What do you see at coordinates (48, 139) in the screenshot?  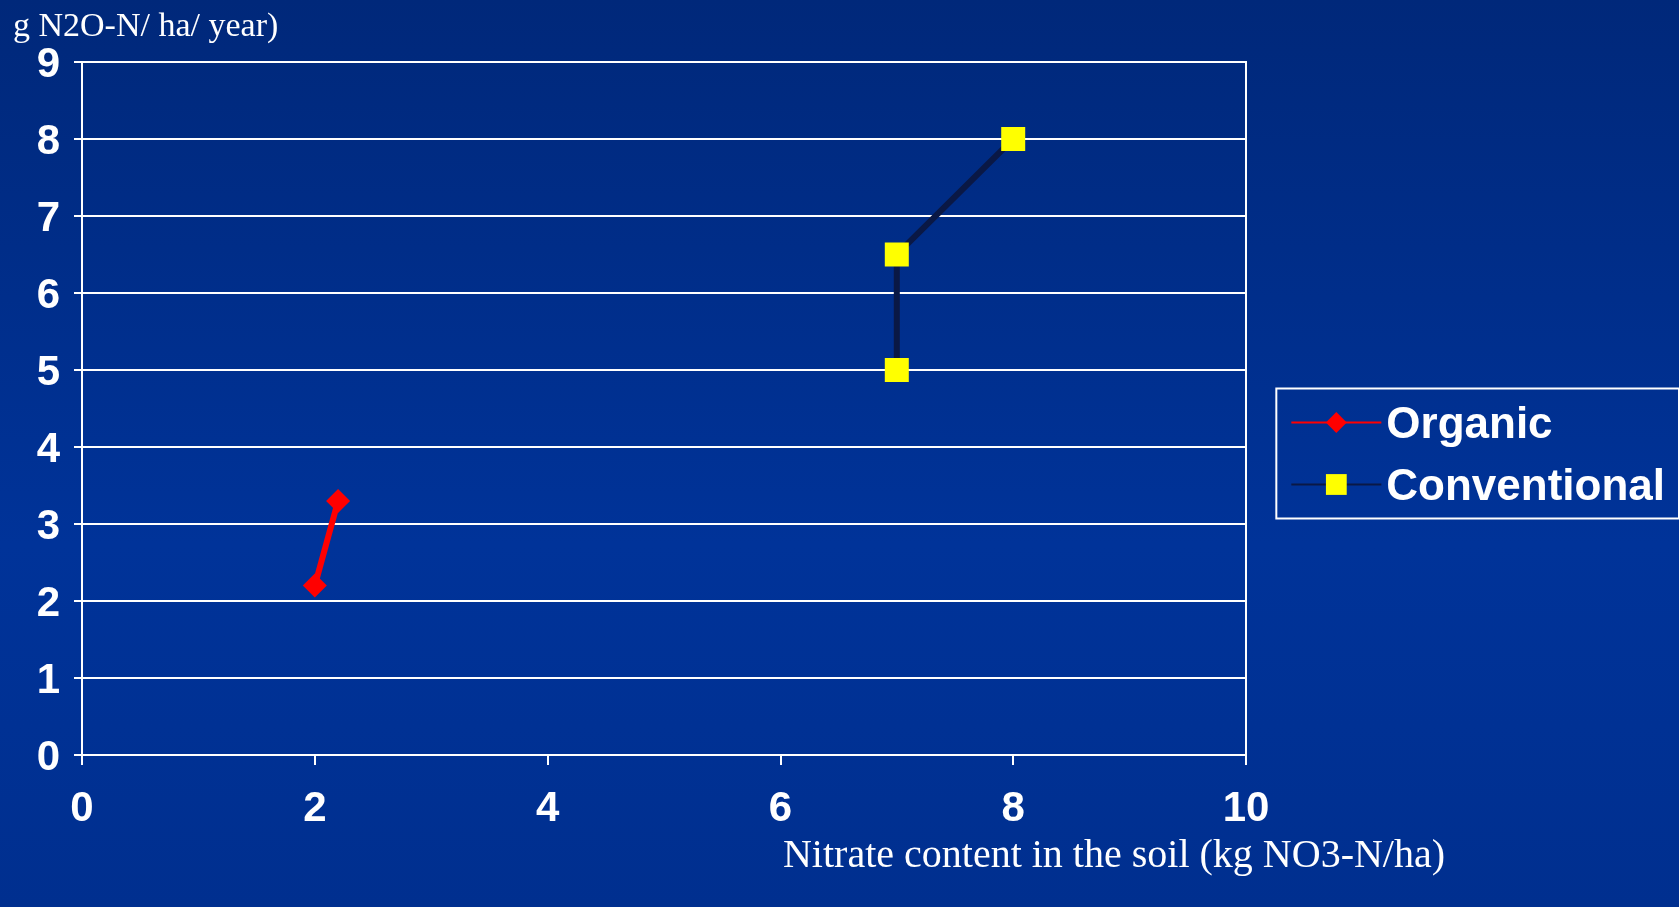 I see `y-tick-label: 8` at bounding box center [48, 139].